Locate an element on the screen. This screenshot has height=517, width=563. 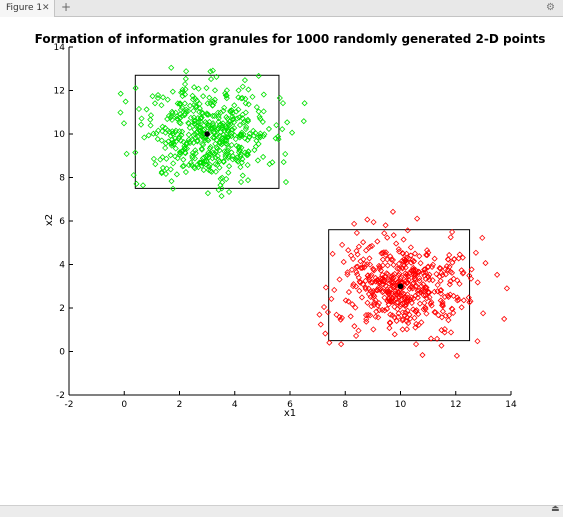
eject-icon: ⏏ is located at coordinates (555, 509).